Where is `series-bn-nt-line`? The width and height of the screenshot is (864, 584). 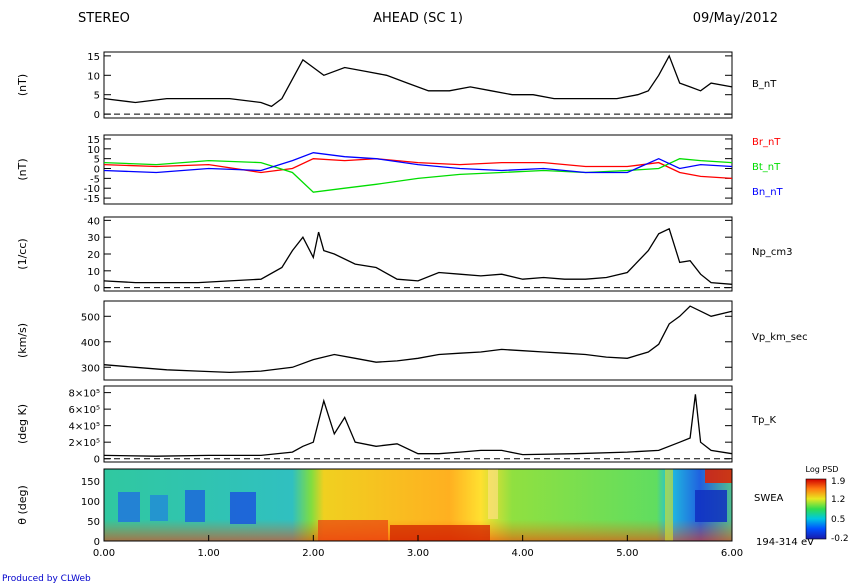 series-bn-nt-line is located at coordinates (418, 163).